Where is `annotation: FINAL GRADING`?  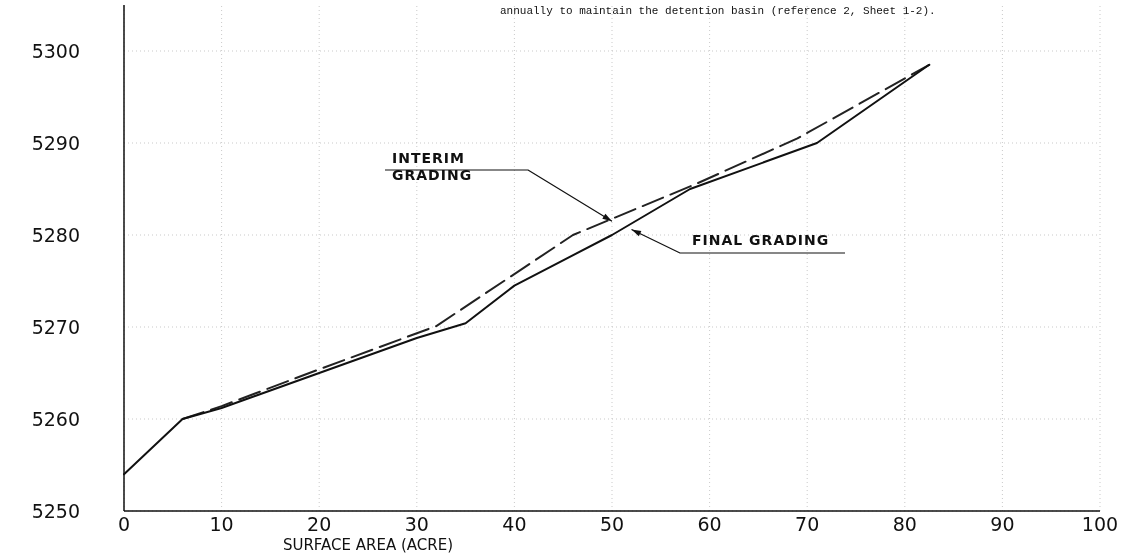
annotation: FINAL GRADING is located at coordinates (761, 240).